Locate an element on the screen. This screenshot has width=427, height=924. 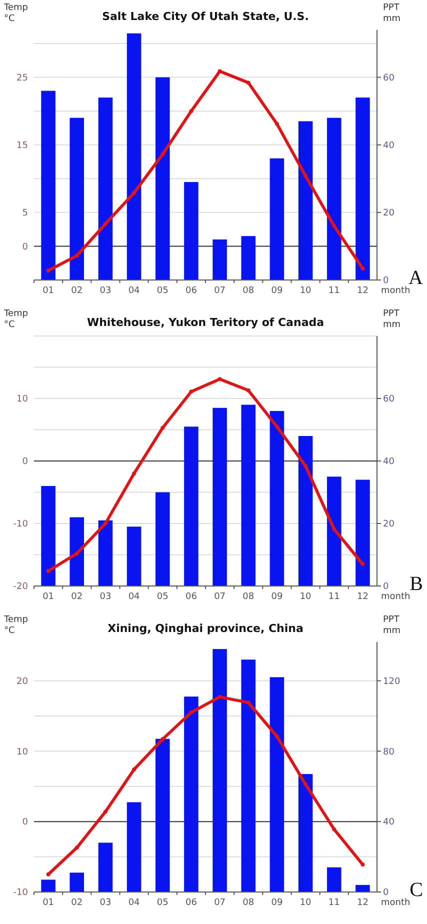
y2-tick-label: 120 is located at coordinates (391, 681).